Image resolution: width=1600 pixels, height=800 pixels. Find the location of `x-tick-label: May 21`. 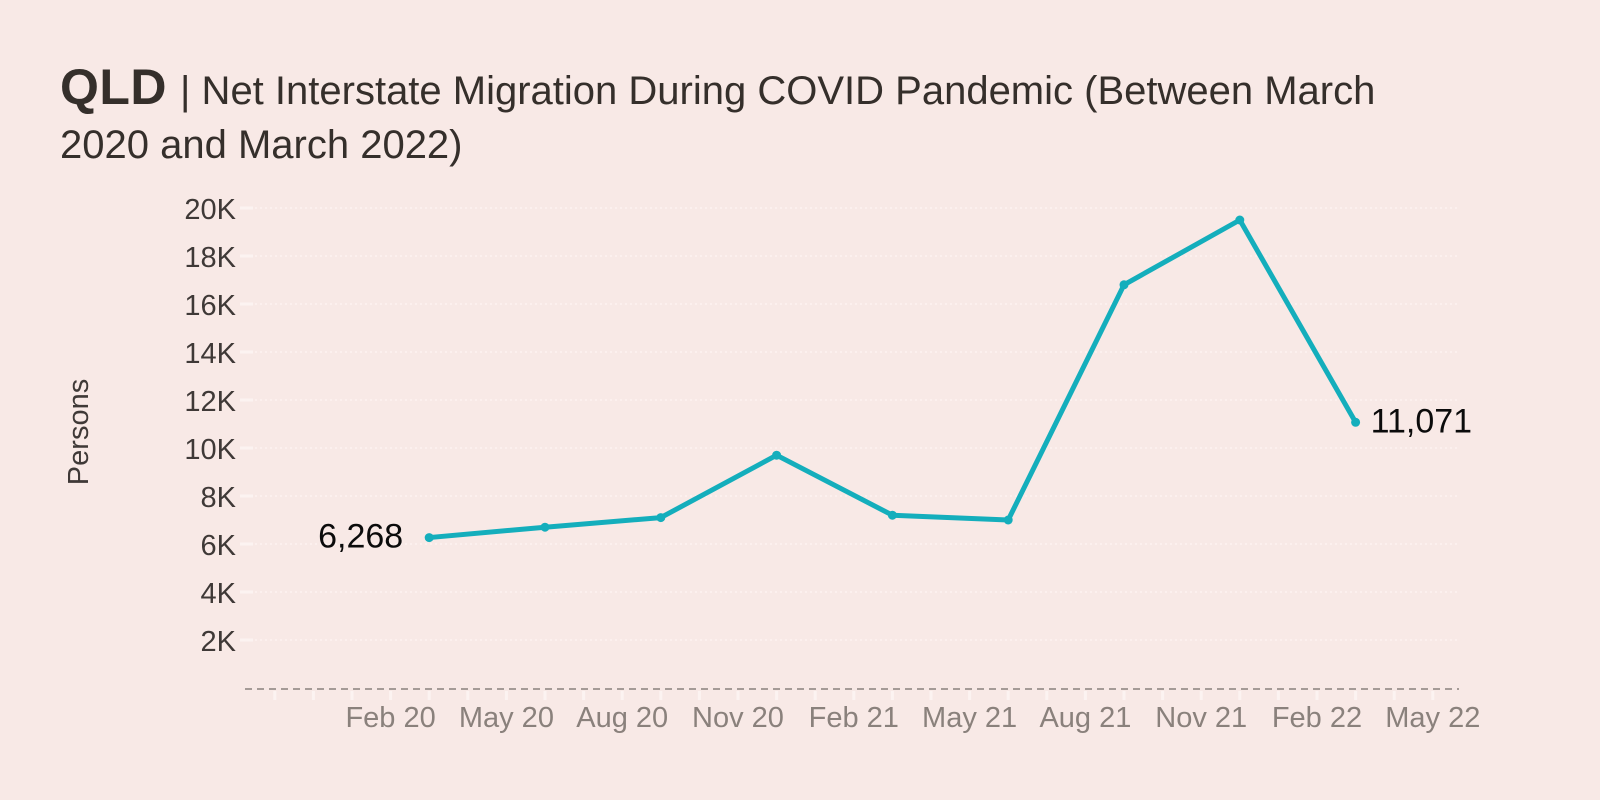

x-tick-label: May 21 is located at coordinates (969, 718).